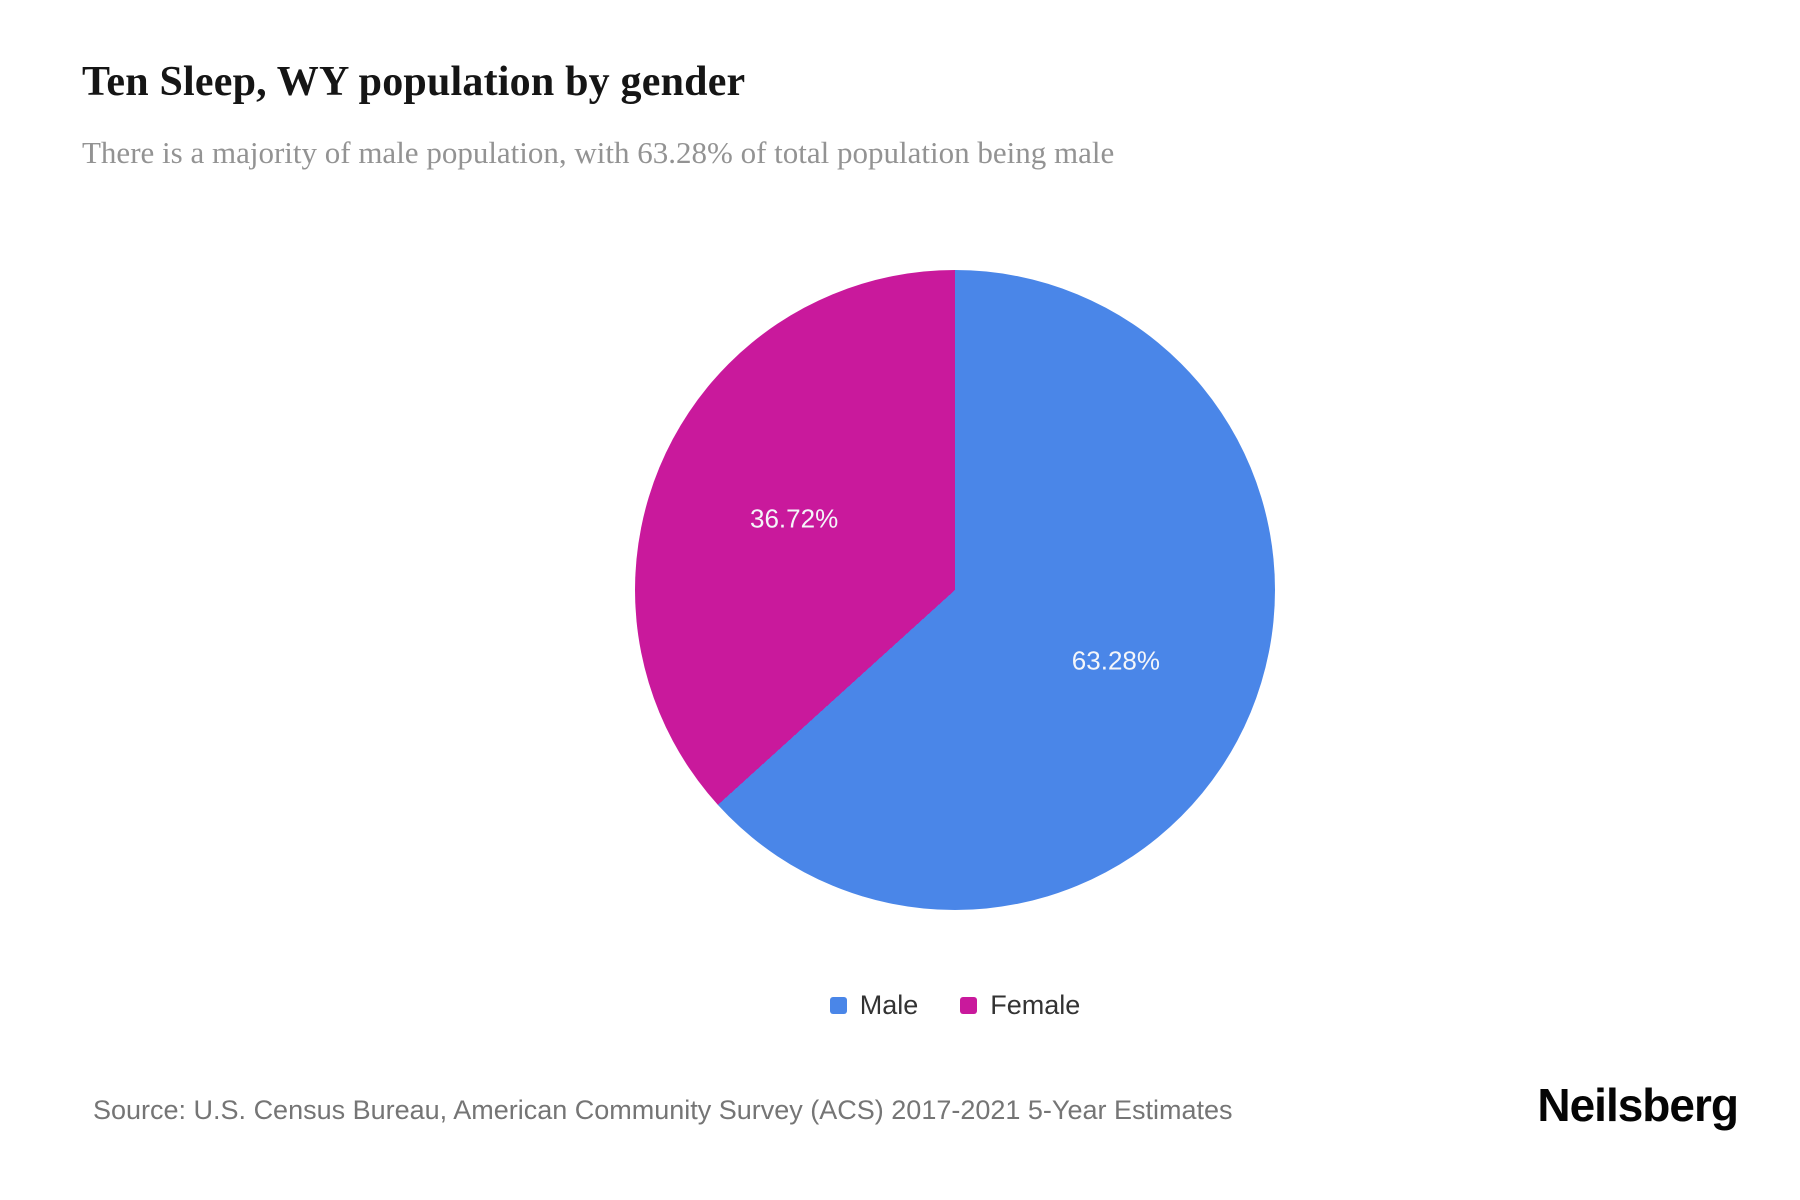 The image size is (1800, 1200). I want to click on legend-label: Male, so click(889, 1005).